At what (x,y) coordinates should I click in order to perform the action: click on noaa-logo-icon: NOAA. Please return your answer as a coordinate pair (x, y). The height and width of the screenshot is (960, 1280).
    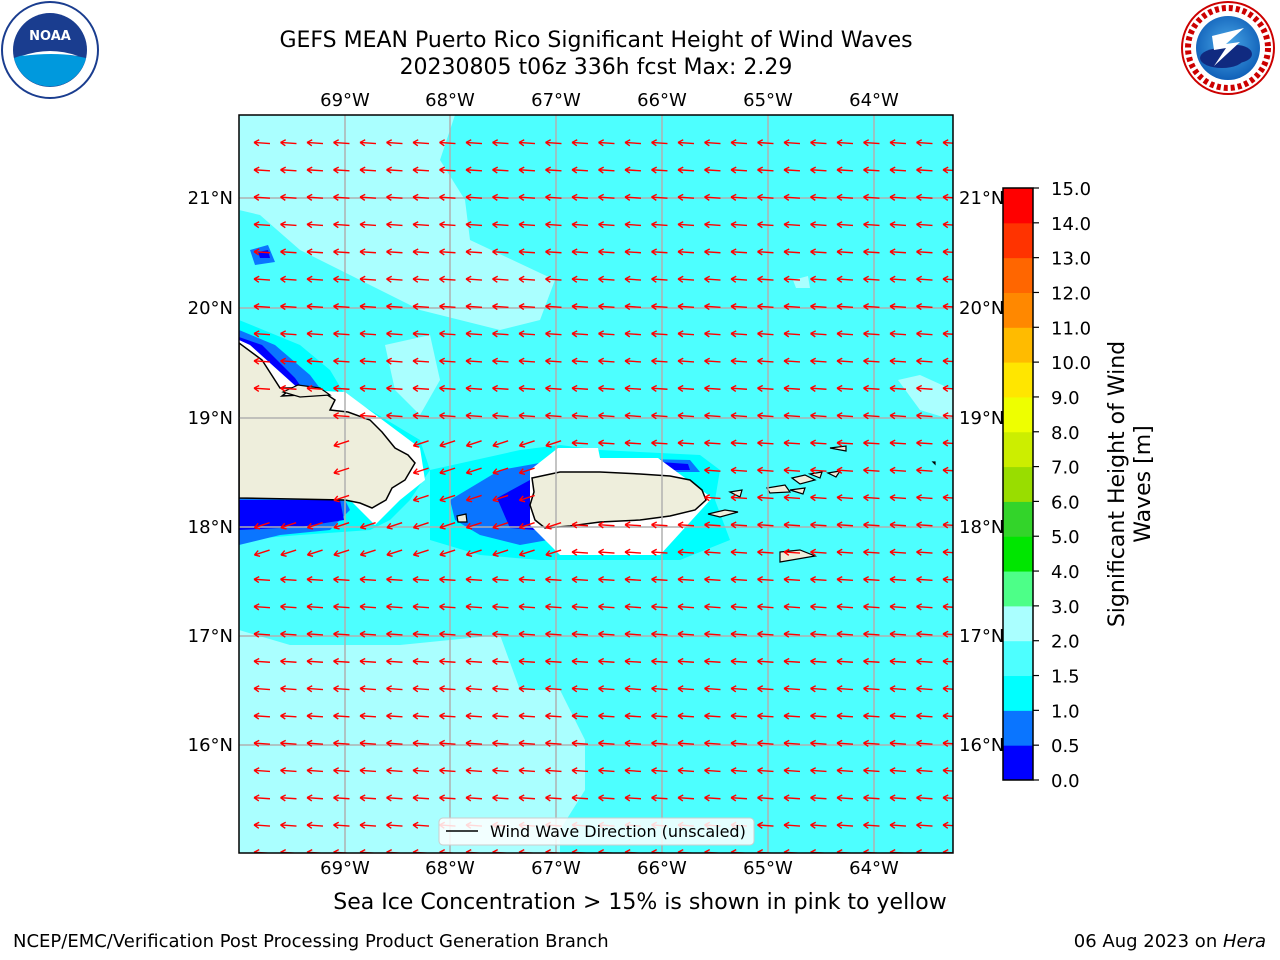
    Looking at the image, I should click on (50, 50).